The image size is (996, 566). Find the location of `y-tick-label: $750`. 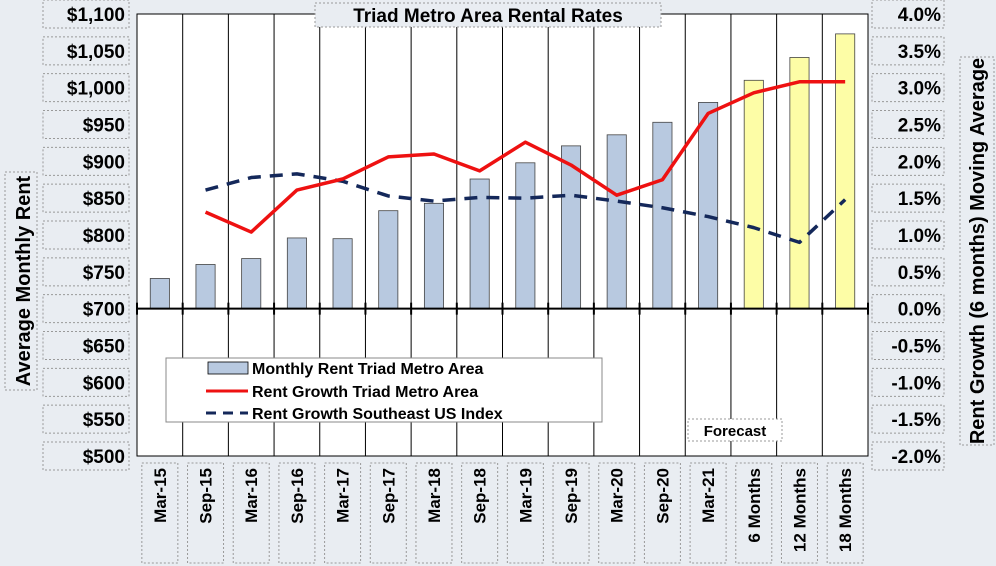

y-tick-label: $750 is located at coordinates (104, 273).